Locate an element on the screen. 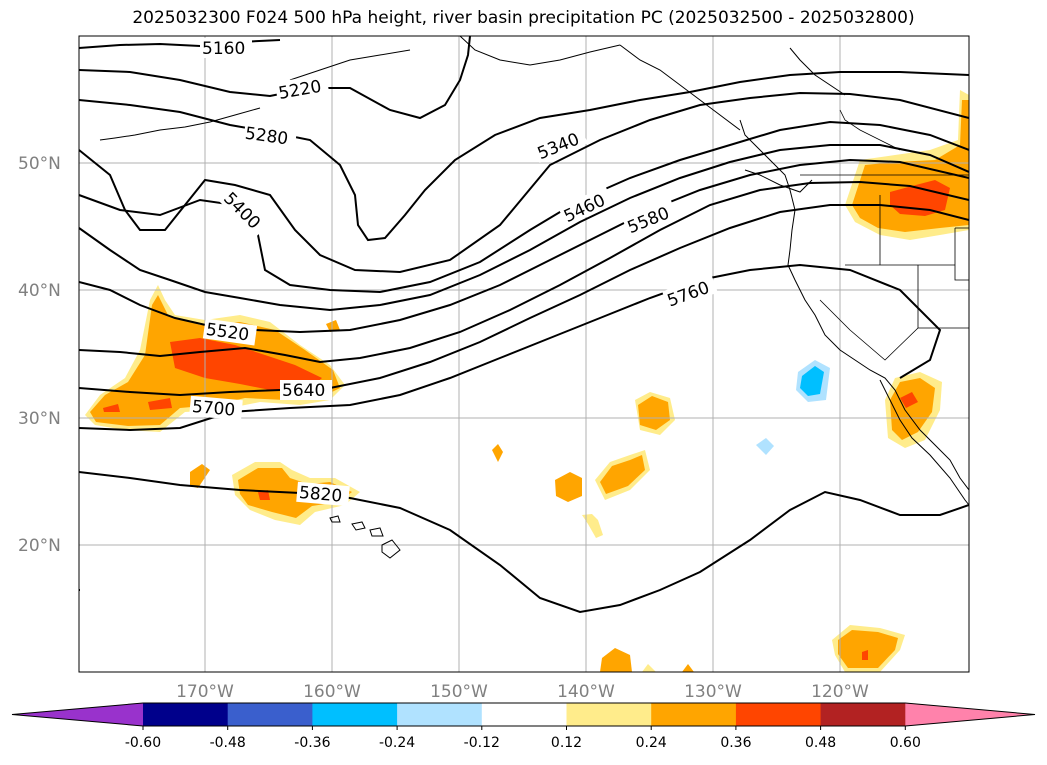  contour-label: 5820 is located at coordinates (320, 495).